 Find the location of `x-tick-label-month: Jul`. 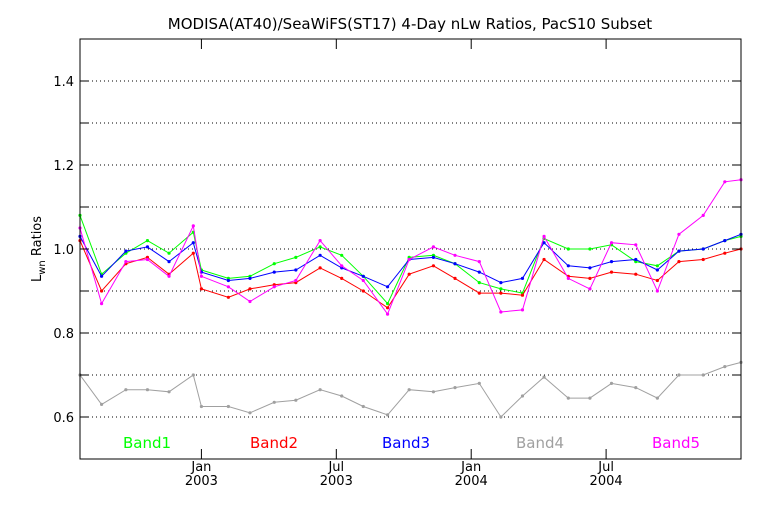

x-tick-label-month: Jul is located at coordinates (605, 467).